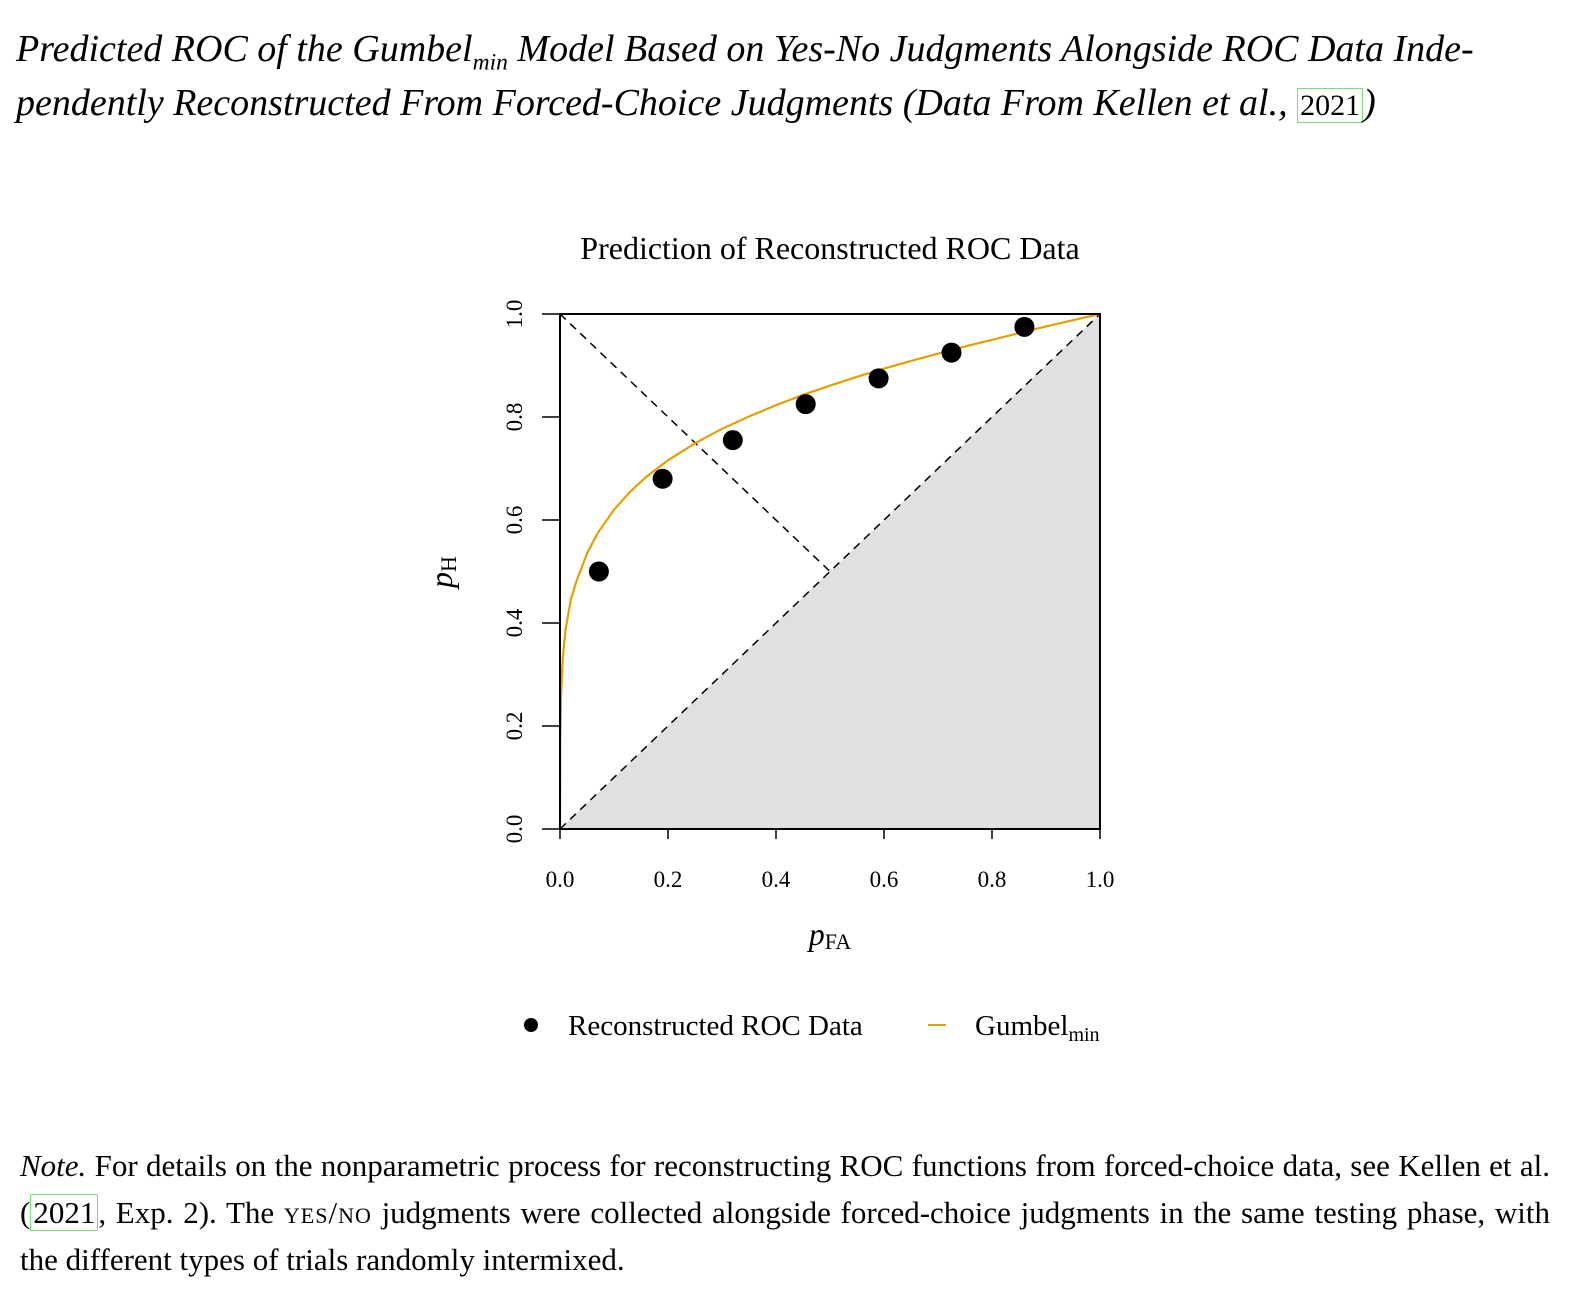 This screenshot has height=1294, width=1572. Describe the element at coordinates (776, 879) in the screenshot. I see `x-tick-label: 0.4` at that location.